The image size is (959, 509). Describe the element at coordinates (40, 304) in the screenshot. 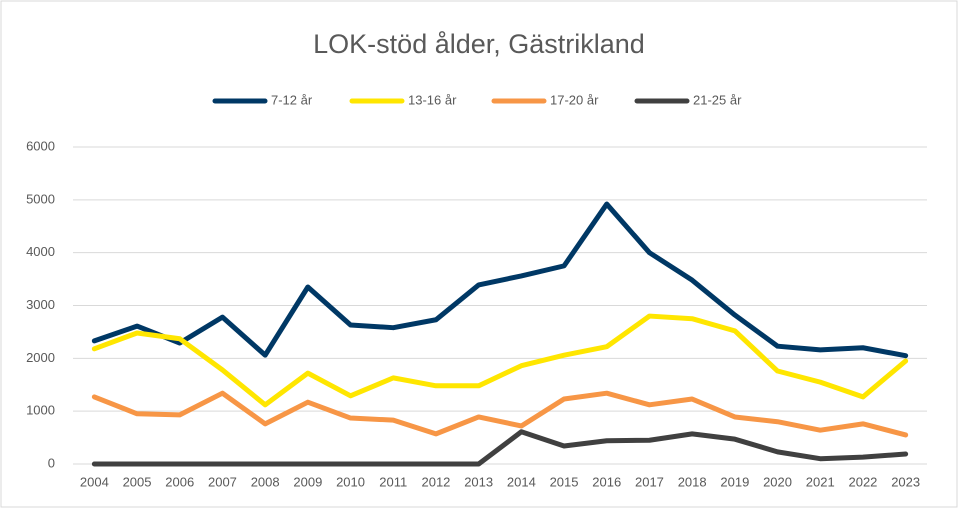

I see `y-tick-label: 3000` at that location.